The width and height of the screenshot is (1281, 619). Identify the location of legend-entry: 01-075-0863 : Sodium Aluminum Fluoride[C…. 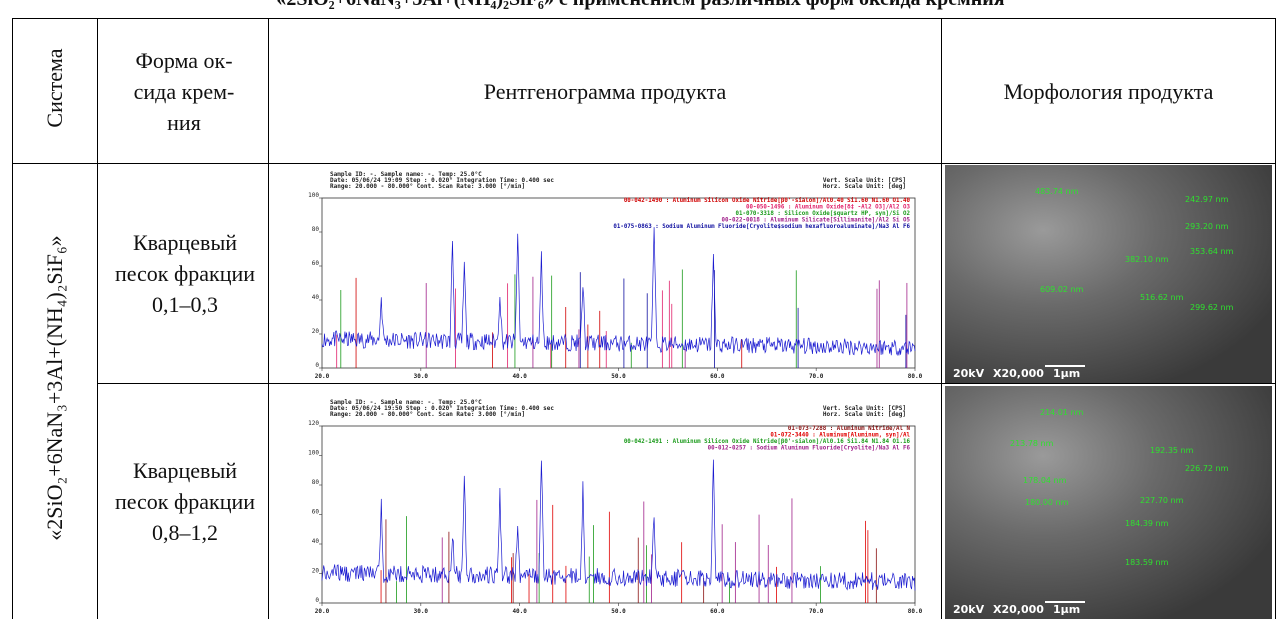
(761, 227).